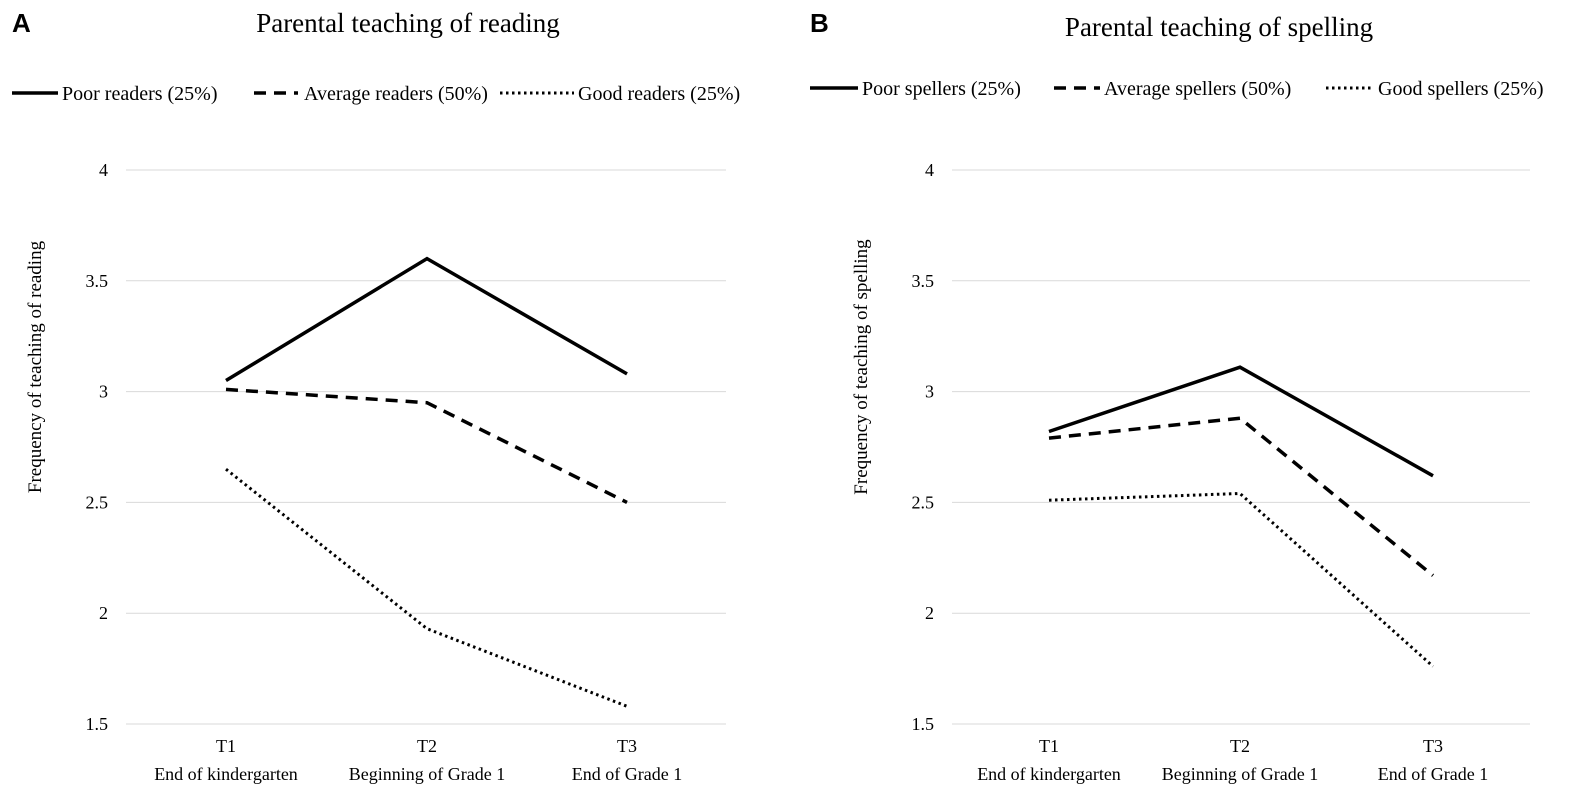  I want to click on panel-letter: A, so click(21, 23).